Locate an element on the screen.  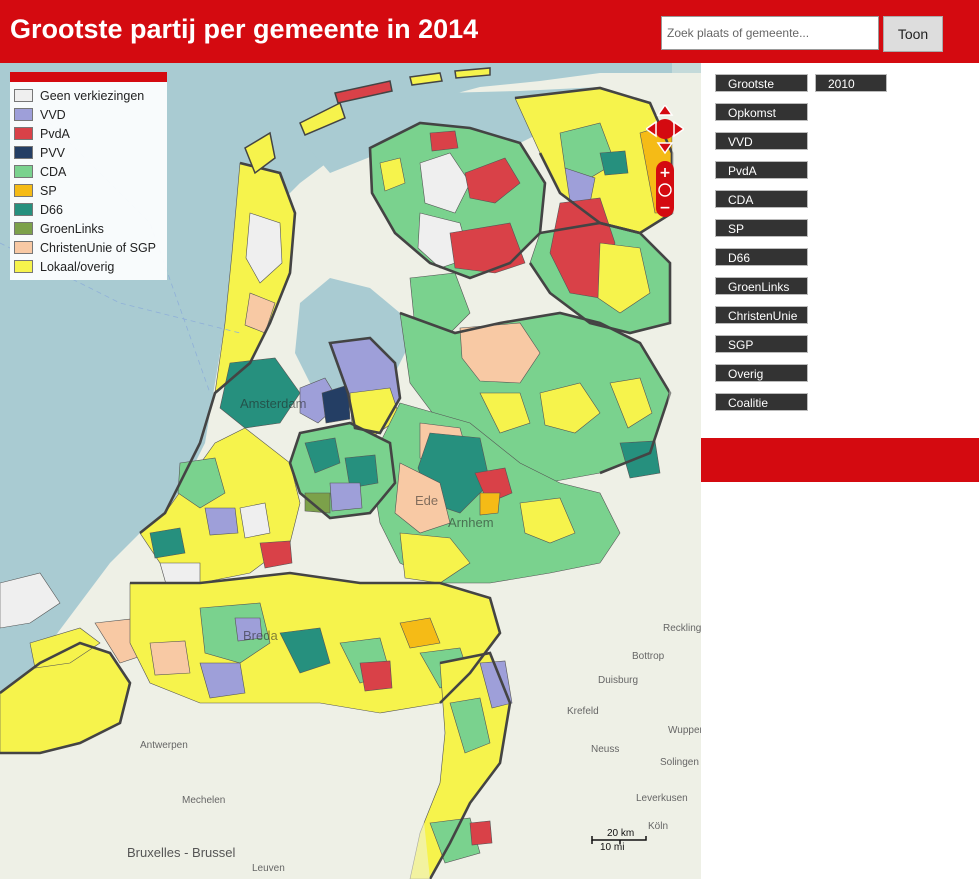
belgium-area is located at coordinates (215, 796).